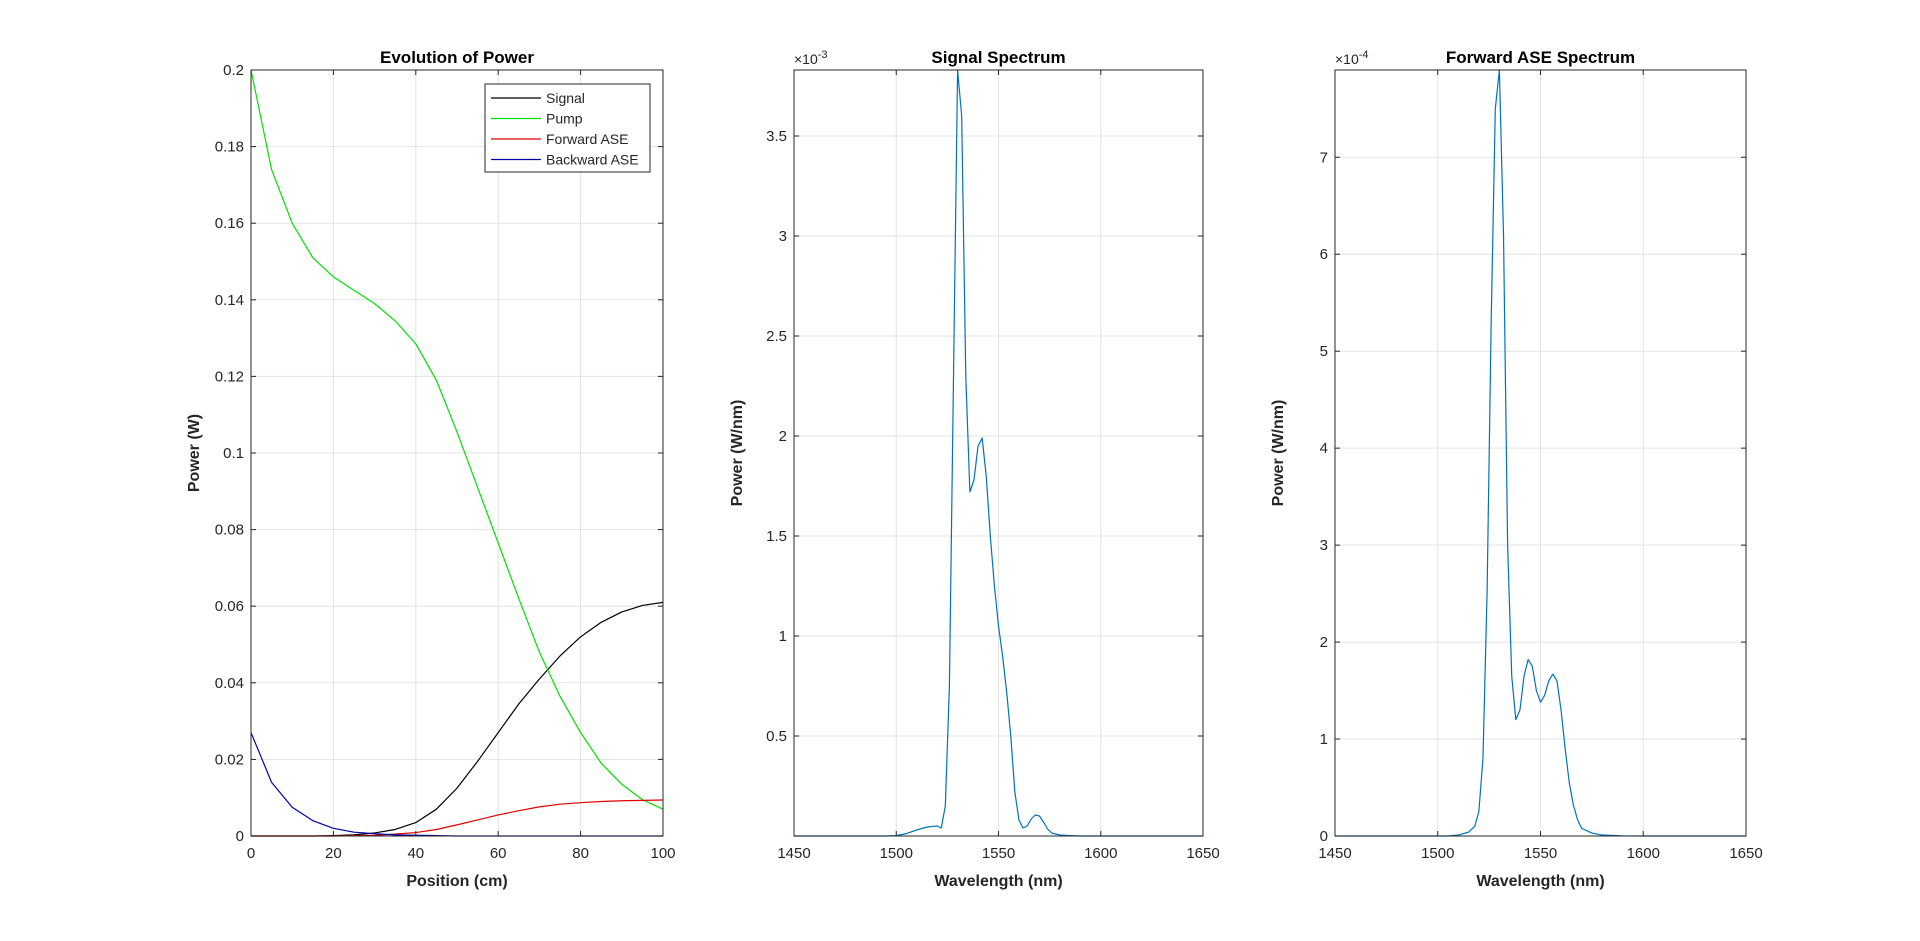  Describe the element at coordinates (456, 881) in the screenshot. I see `x-axis-label: Position (cm)` at that location.